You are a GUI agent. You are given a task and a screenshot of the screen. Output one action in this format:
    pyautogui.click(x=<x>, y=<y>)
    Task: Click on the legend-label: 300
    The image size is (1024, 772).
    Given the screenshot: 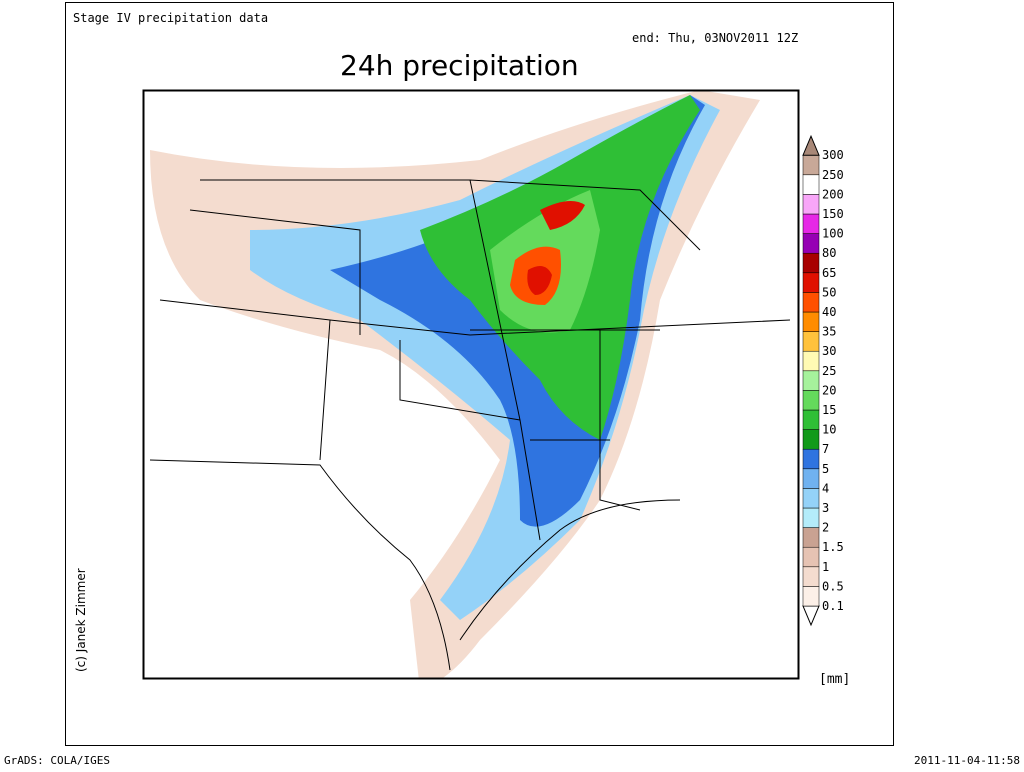 What is the action you would take?
    pyautogui.click(x=833, y=155)
    